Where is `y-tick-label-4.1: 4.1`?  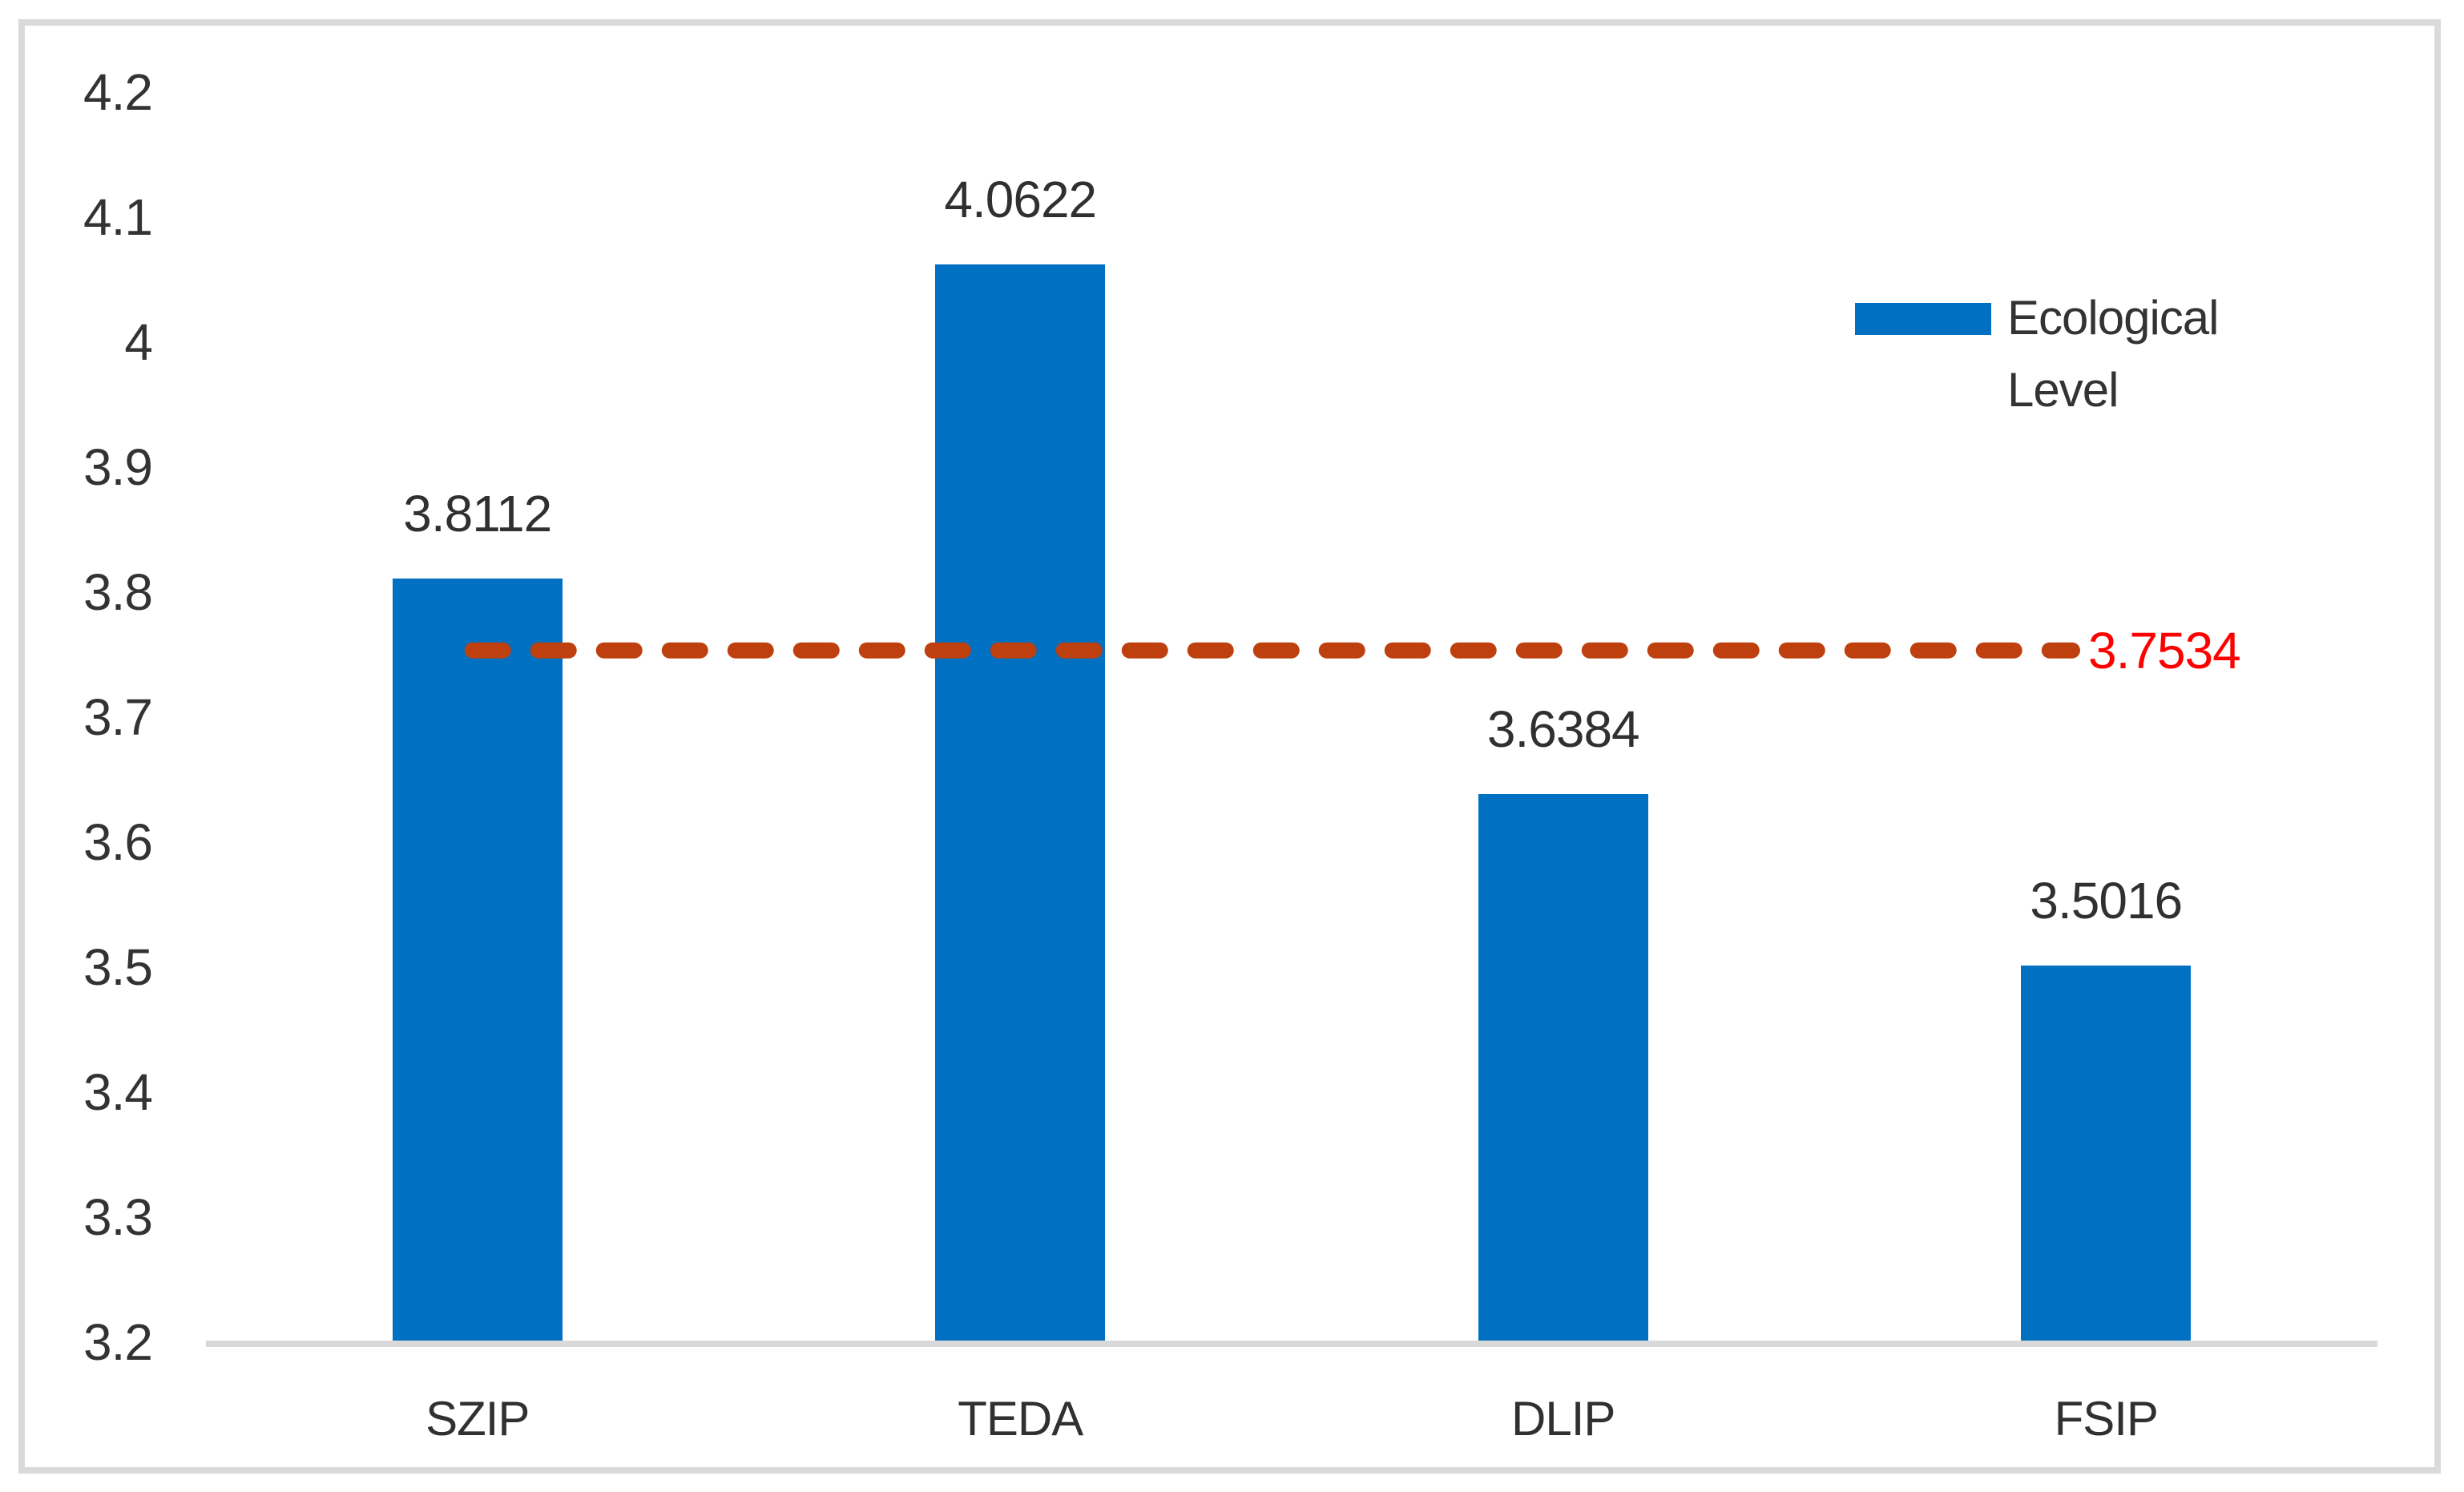 y-tick-label-4.1: 4.1 is located at coordinates (118, 217).